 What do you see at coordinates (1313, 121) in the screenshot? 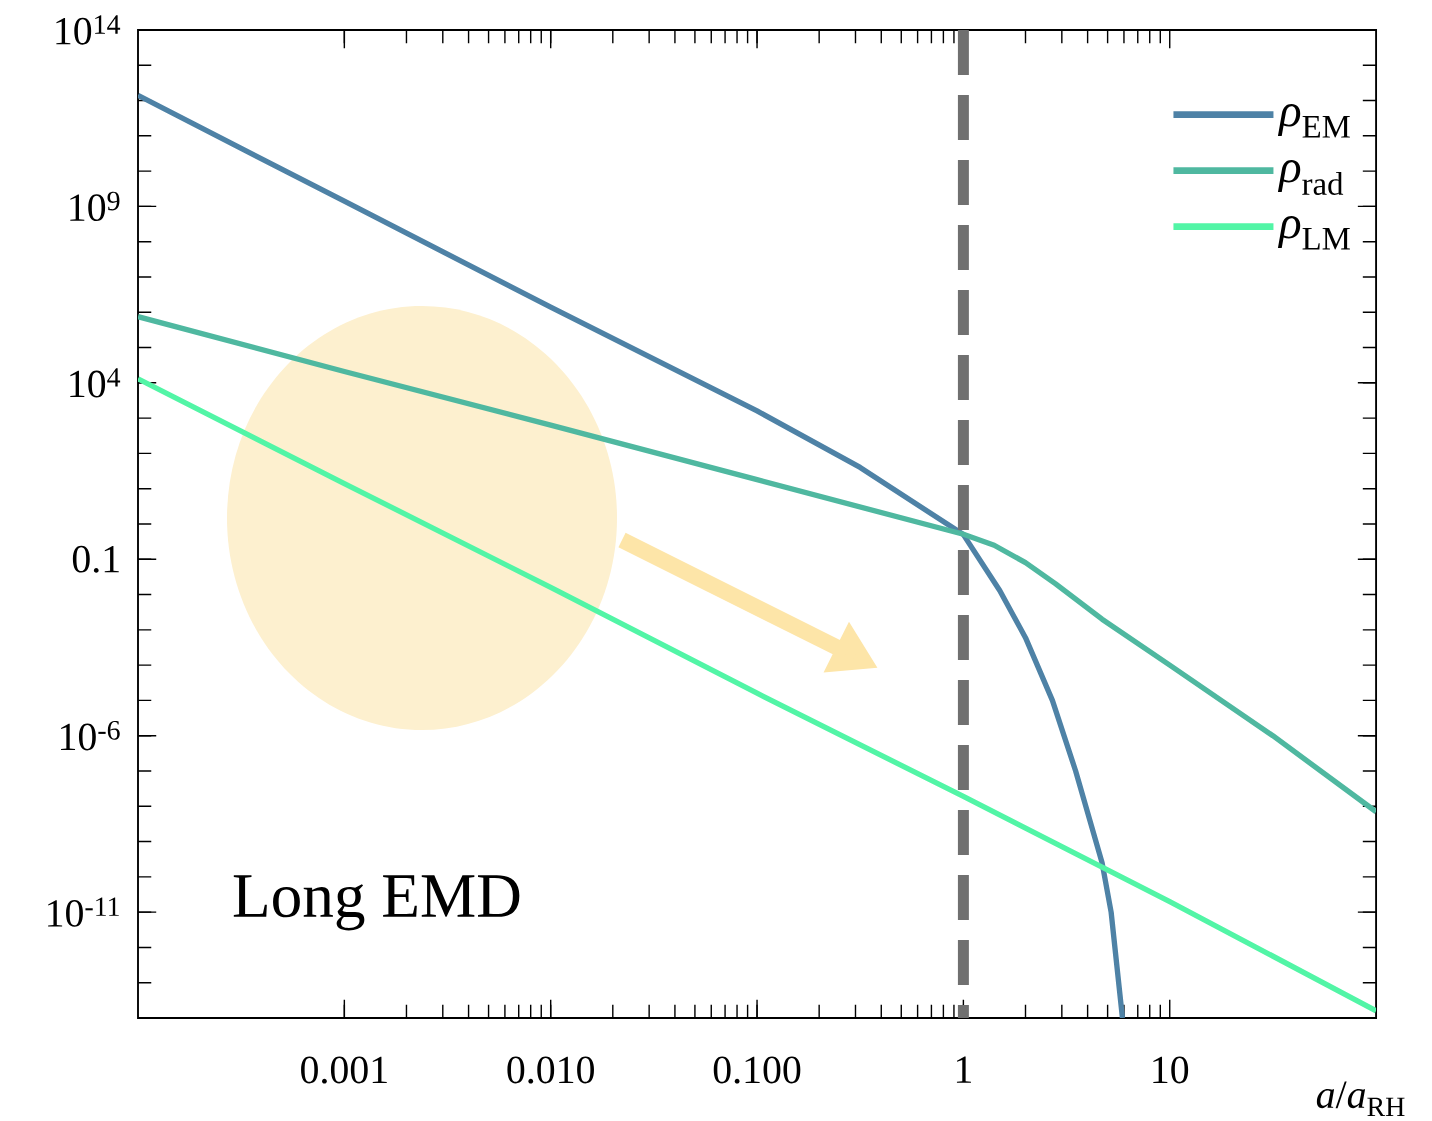
I see `legend-label: ρ$_{EM}$` at bounding box center [1313, 121].